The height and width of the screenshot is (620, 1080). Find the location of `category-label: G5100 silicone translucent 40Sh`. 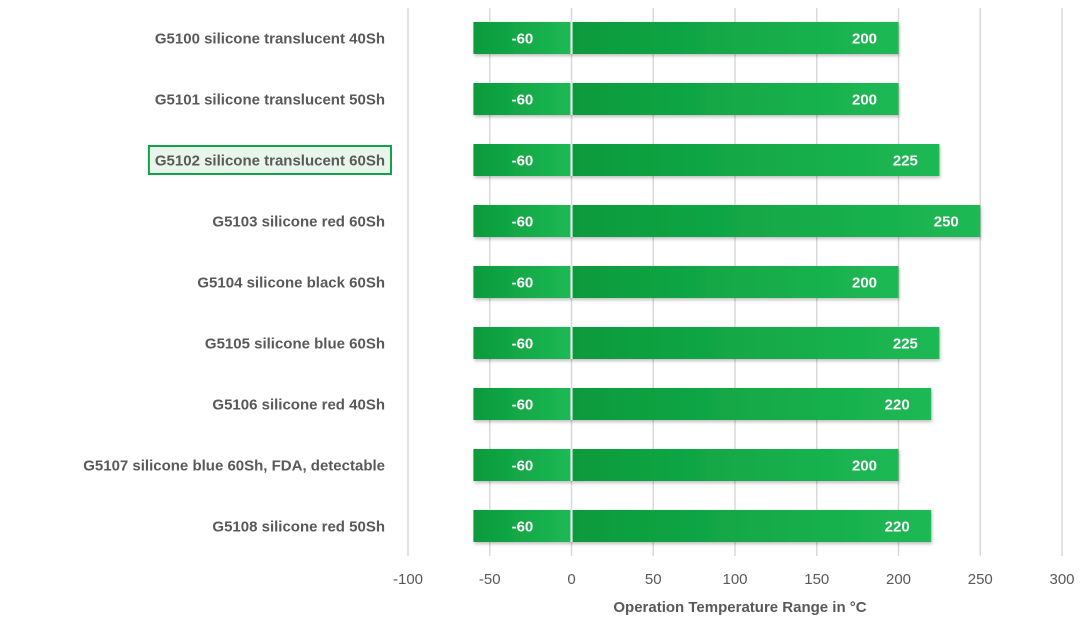

category-label: G5100 silicone translucent 40Sh is located at coordinates (270, 39).